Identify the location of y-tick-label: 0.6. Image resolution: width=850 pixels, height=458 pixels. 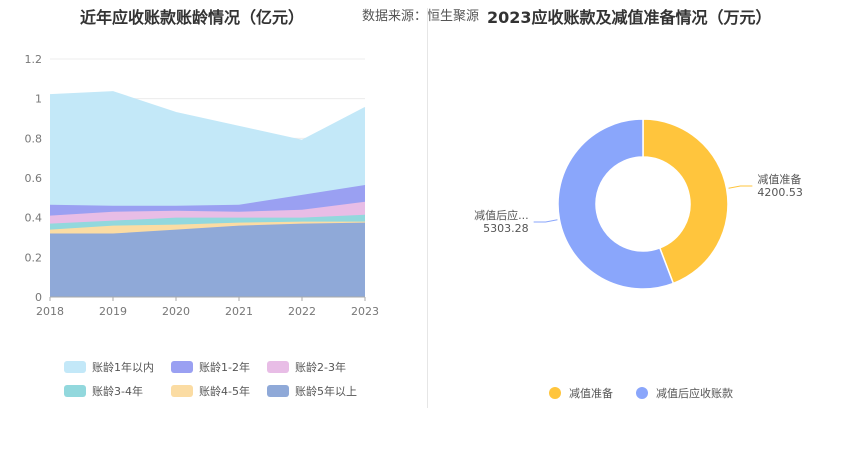
(34, 178).